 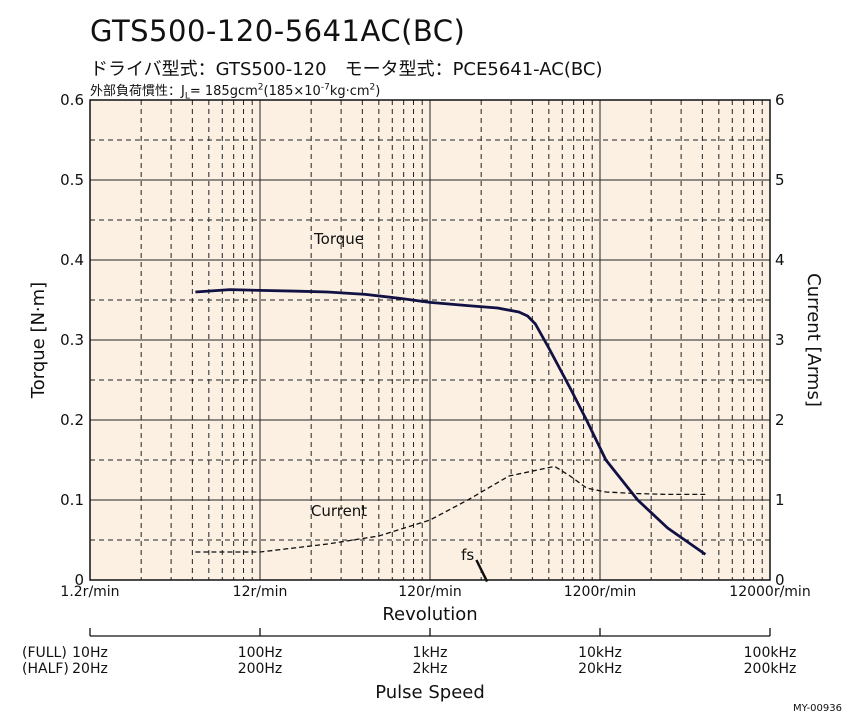 I want to click on y-axis-title: Torque [N·m], so click(x=38, y=340).